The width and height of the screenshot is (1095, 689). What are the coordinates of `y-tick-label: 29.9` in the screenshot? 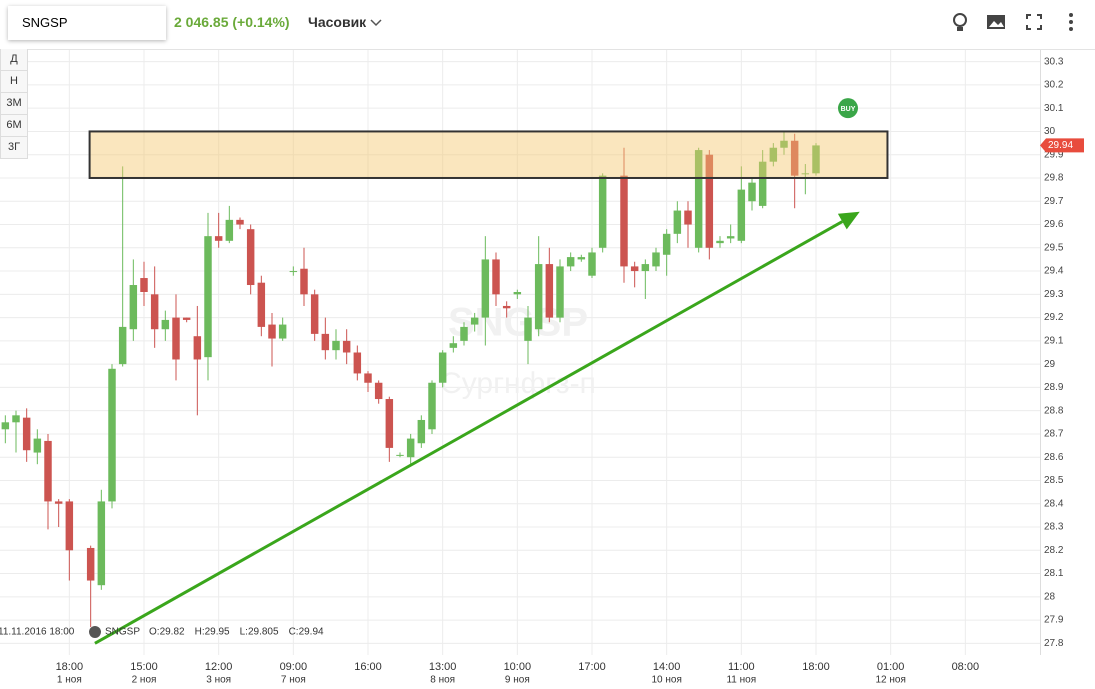 It's located at (1054, 154).